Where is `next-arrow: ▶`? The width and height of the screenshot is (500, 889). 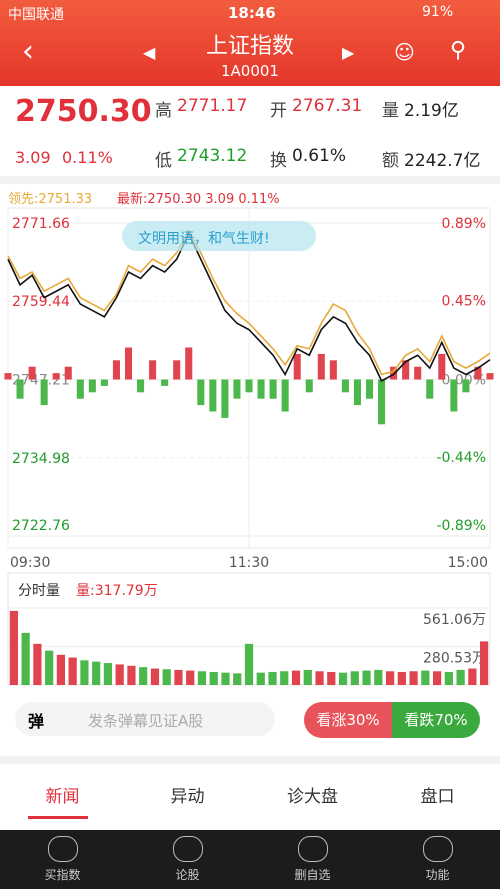
next-arrow: ▶ is located at coordinates (348, 52).